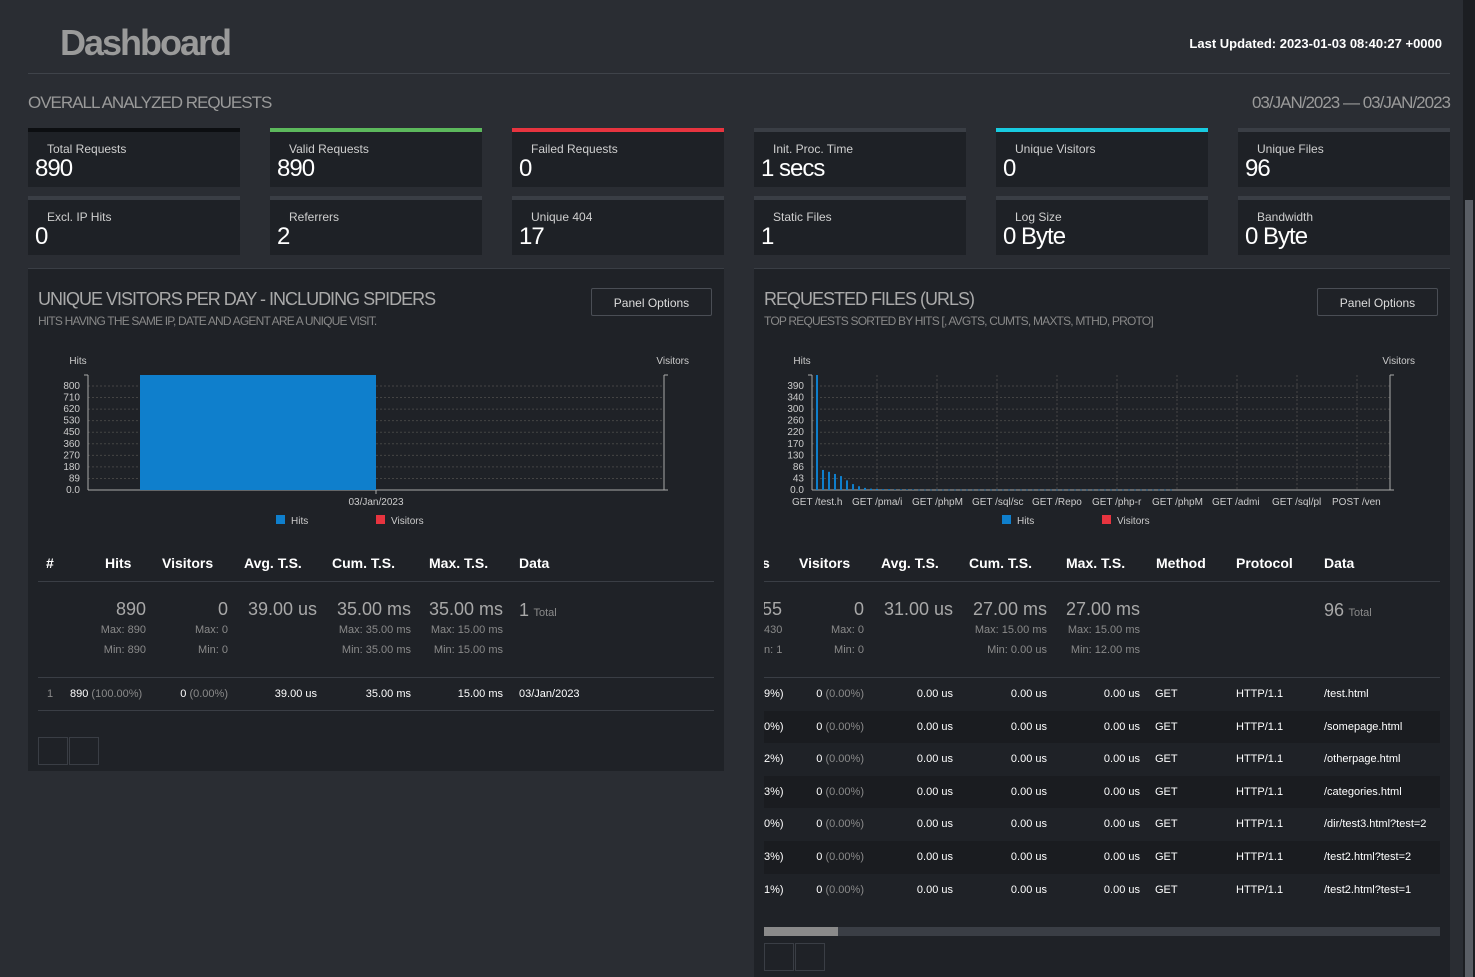  I want to click on y-tick-label: 180, so click(71, 467).